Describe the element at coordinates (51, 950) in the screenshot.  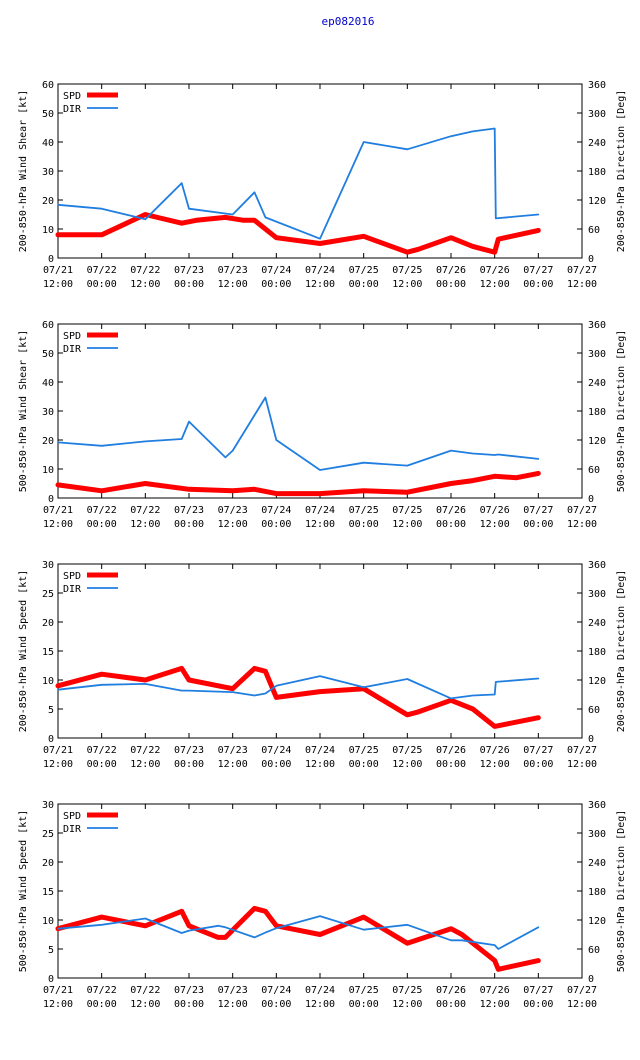
I see `y-tick-label: 5` at that location.